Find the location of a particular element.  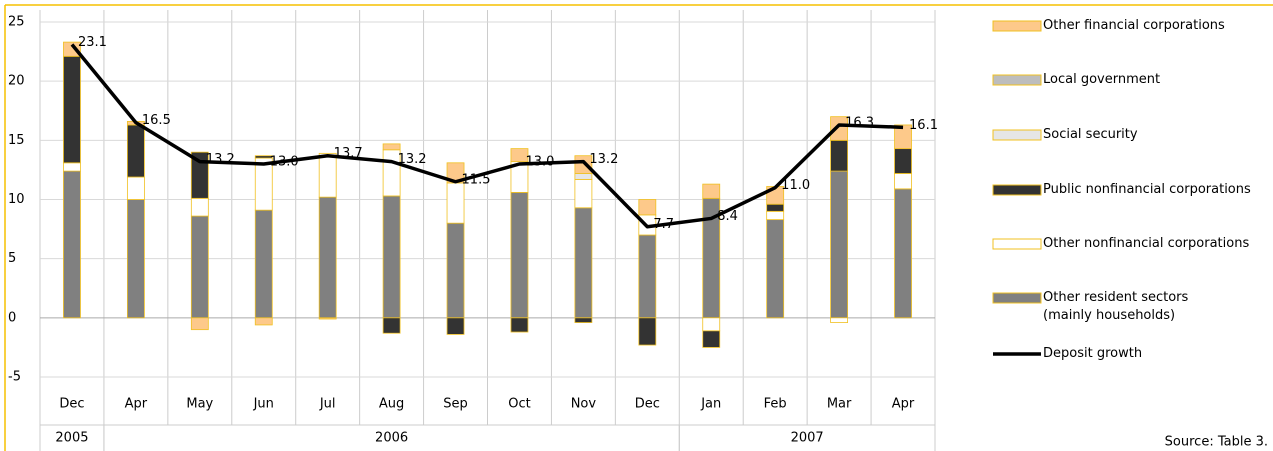

data-label: 16.3 is located at coordinates (859, 122).